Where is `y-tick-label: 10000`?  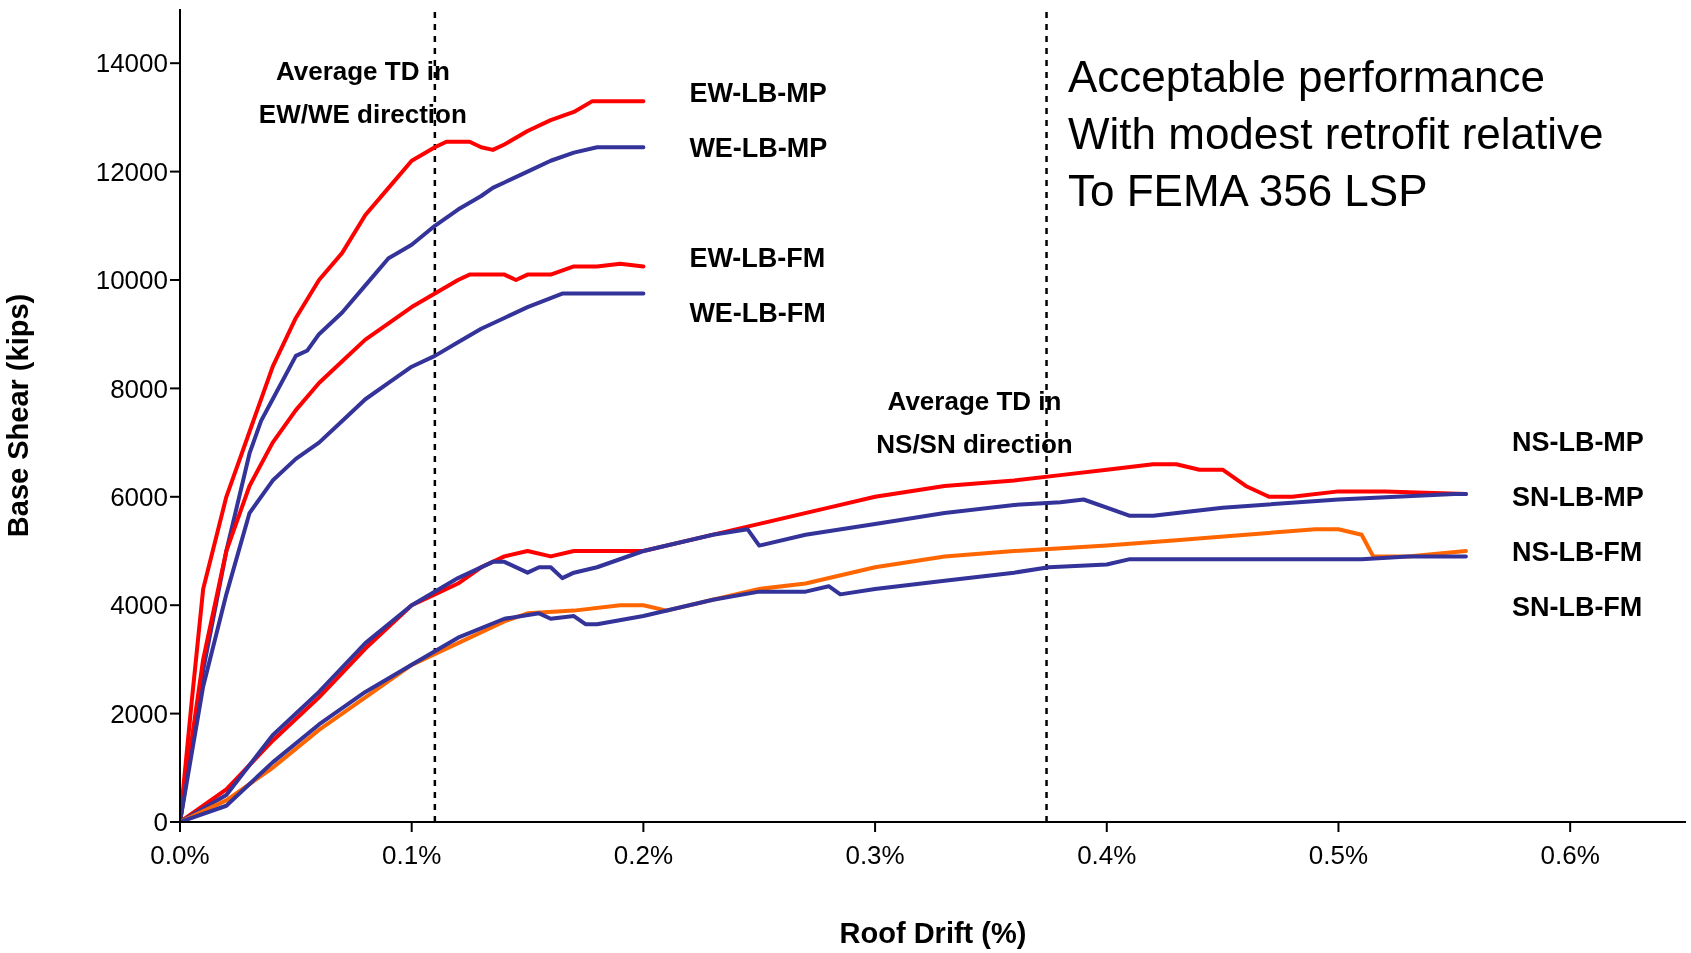 y-tick-label: 10000 is located at coordinates (131, 280).